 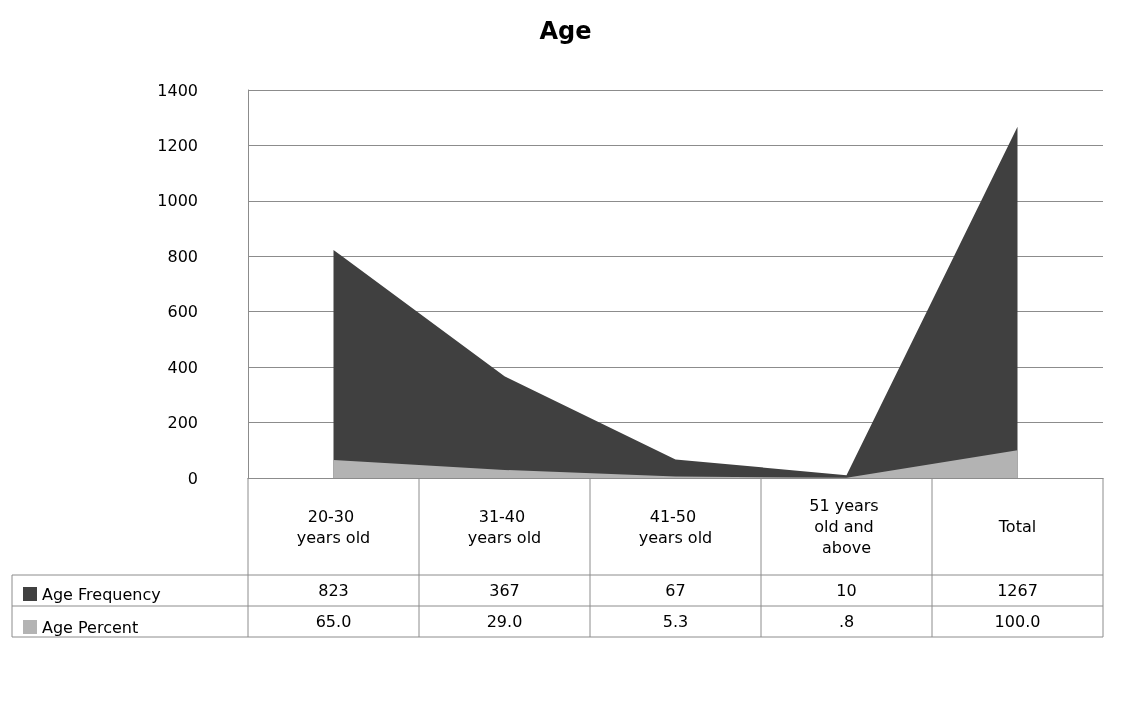 What do you see at coordinates (101, 594) in the screenshot?
I see `legend-label: Age Frequency` at bounding box center [101, 594].